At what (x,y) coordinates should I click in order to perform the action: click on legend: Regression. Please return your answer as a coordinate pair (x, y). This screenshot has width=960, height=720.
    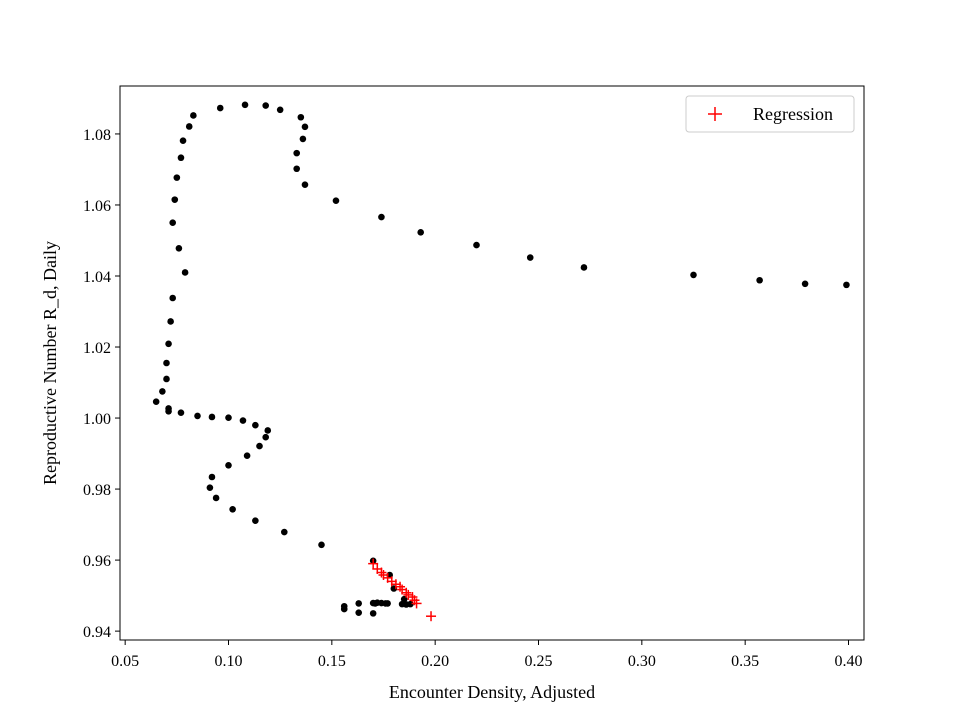
    Looking at the image, I should click on (770, 114).